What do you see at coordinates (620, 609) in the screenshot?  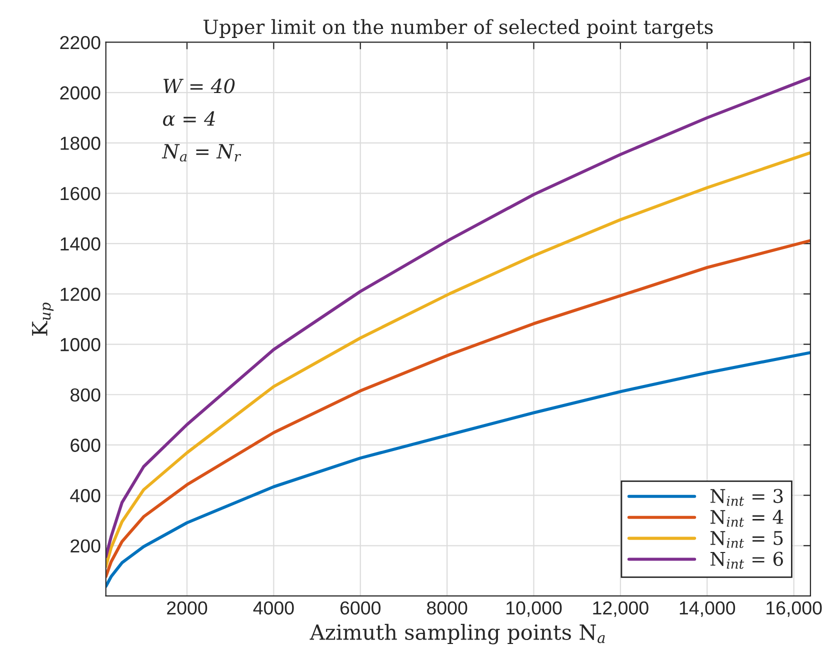 I see `x-tick-label: 12,000` at bounding box center [620, 609].